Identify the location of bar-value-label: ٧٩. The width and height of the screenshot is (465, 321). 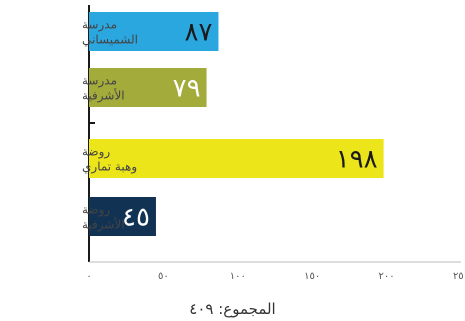
(187, 89).